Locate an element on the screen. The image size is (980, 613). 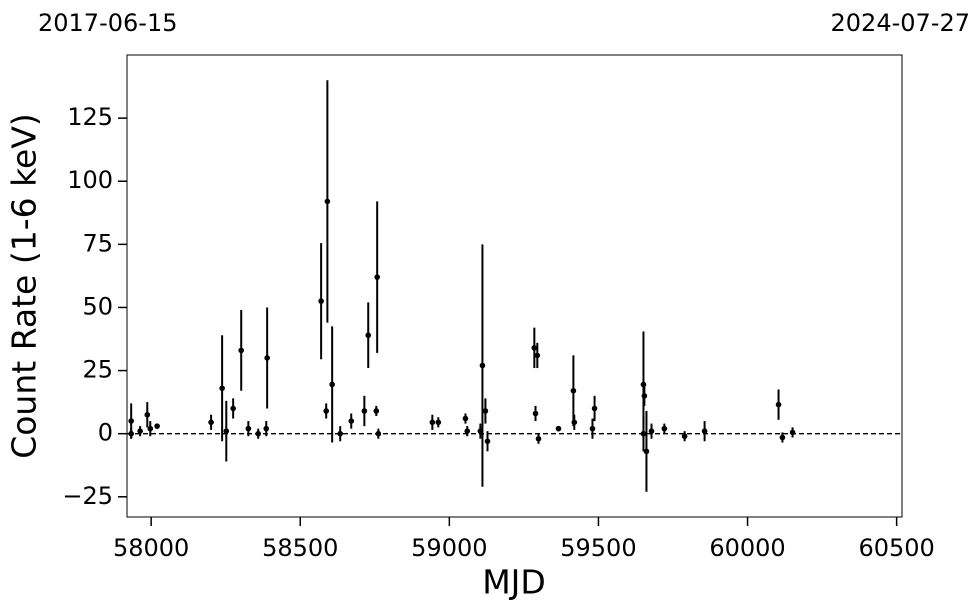
y-tick-label: 125 is located at coordinates (90, 117).